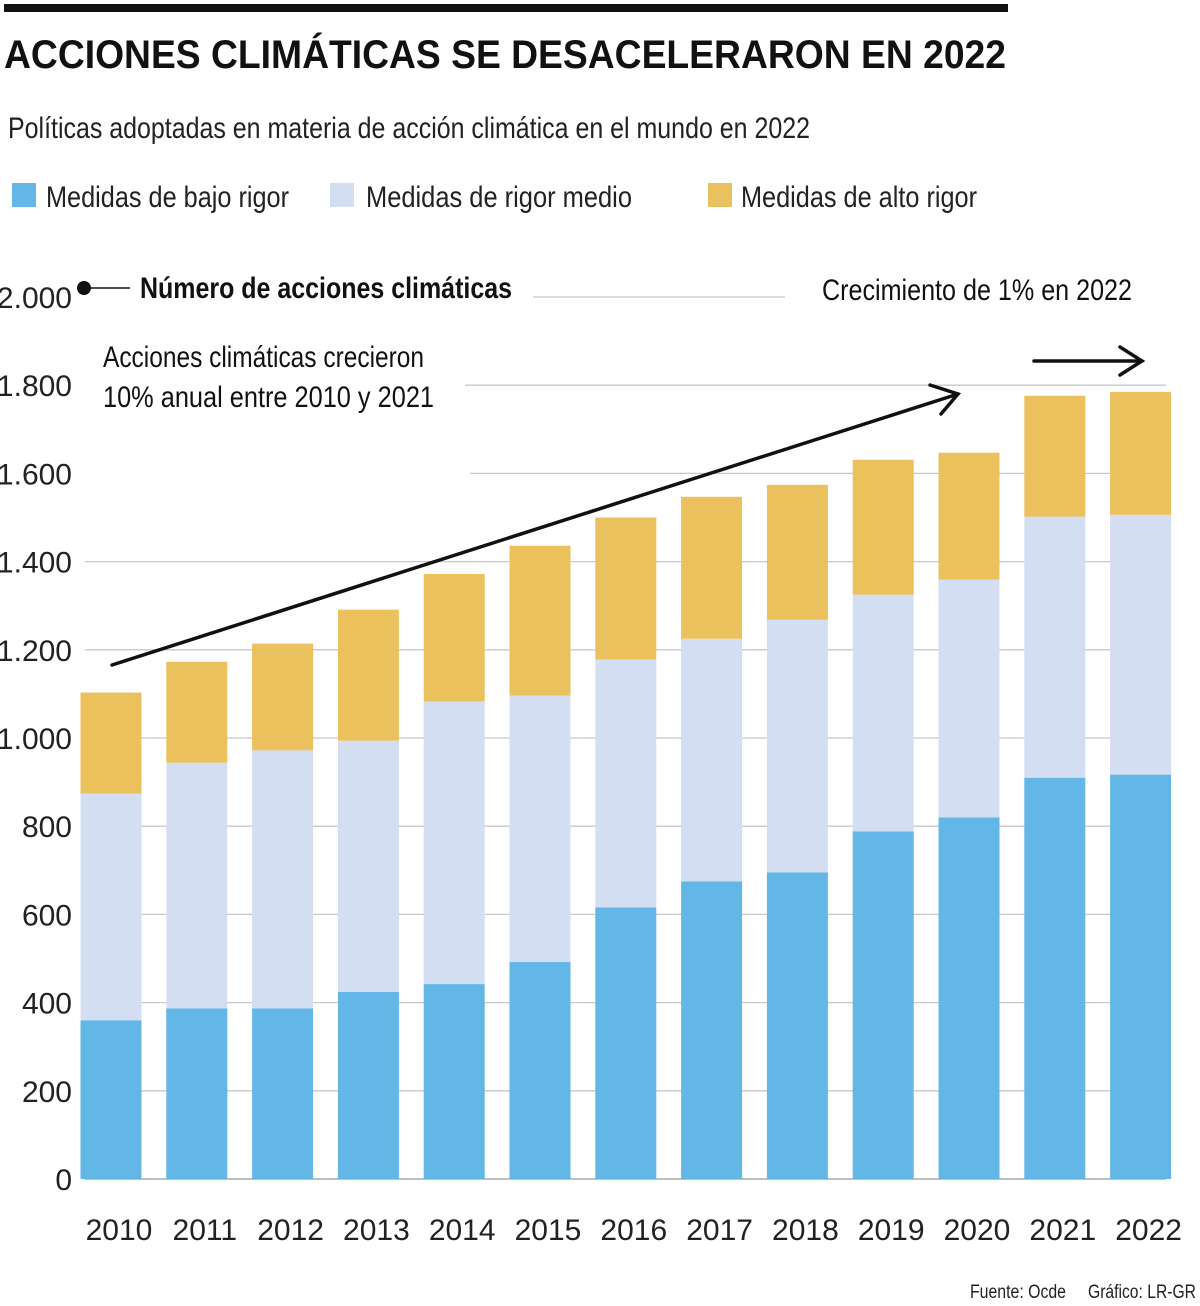  What do you see at coordinates (1148, 1230) in the screenshot?
I see `x-tick-label: 2022` at bounding box center [1148, 1230].